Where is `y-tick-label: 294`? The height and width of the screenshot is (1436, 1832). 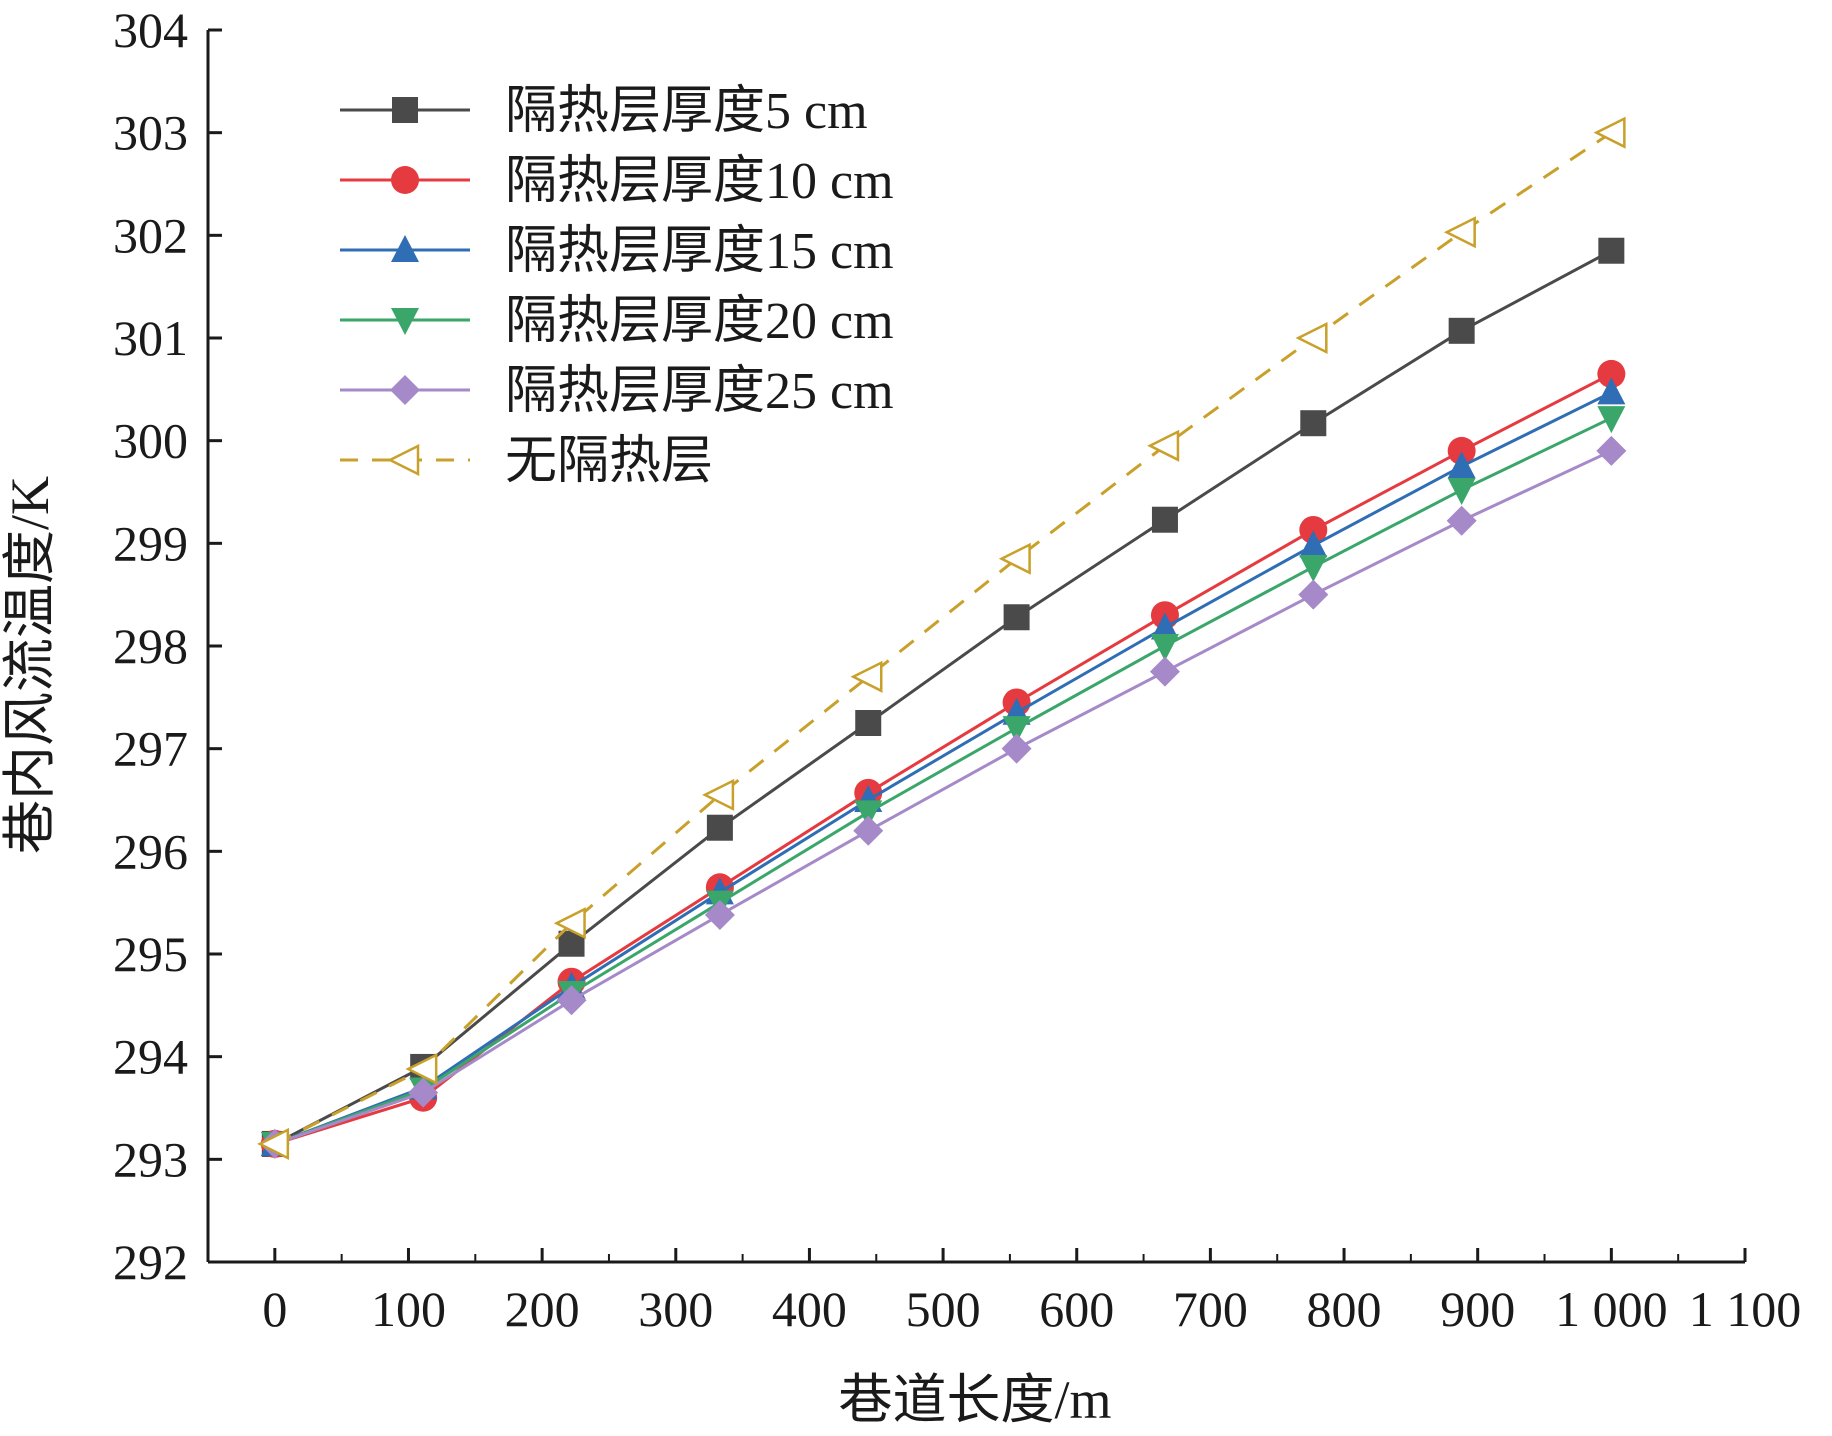
y-tick-label: 294 is located at coordinates (150, 1057).